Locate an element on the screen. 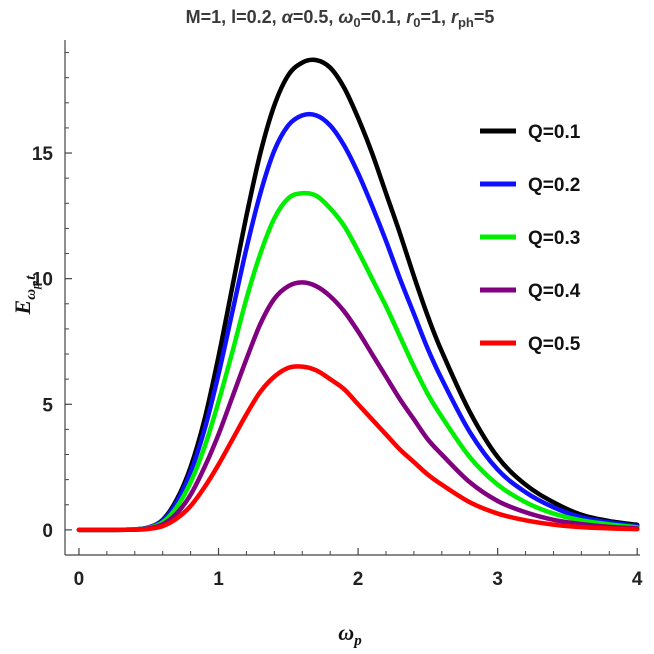  x-tick-label: 4 is located at coordinates (637, 579).